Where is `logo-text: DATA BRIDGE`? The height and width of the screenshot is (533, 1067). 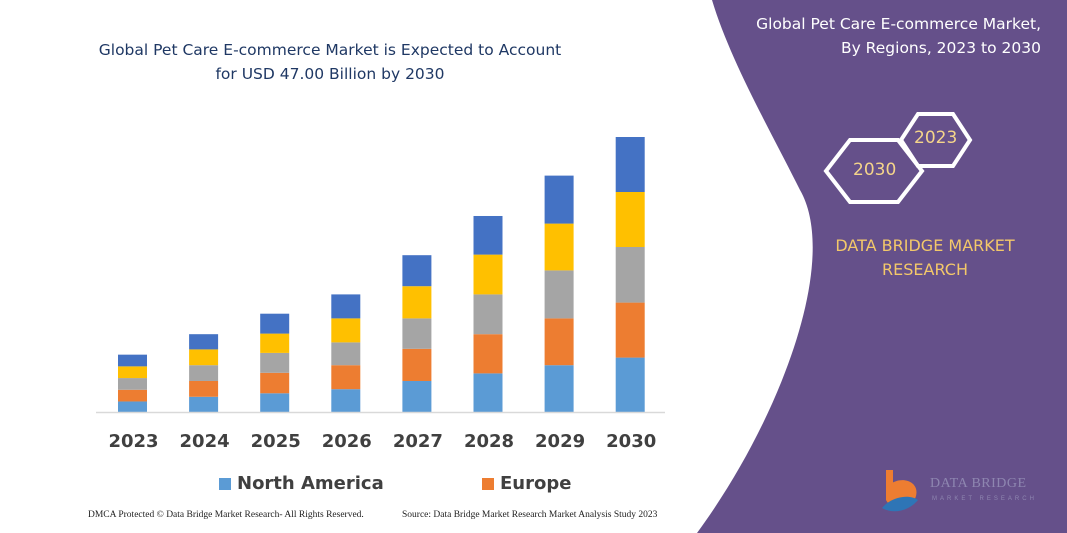 logo-text: DATA BRIDGE is located at coordinates (978, 483).